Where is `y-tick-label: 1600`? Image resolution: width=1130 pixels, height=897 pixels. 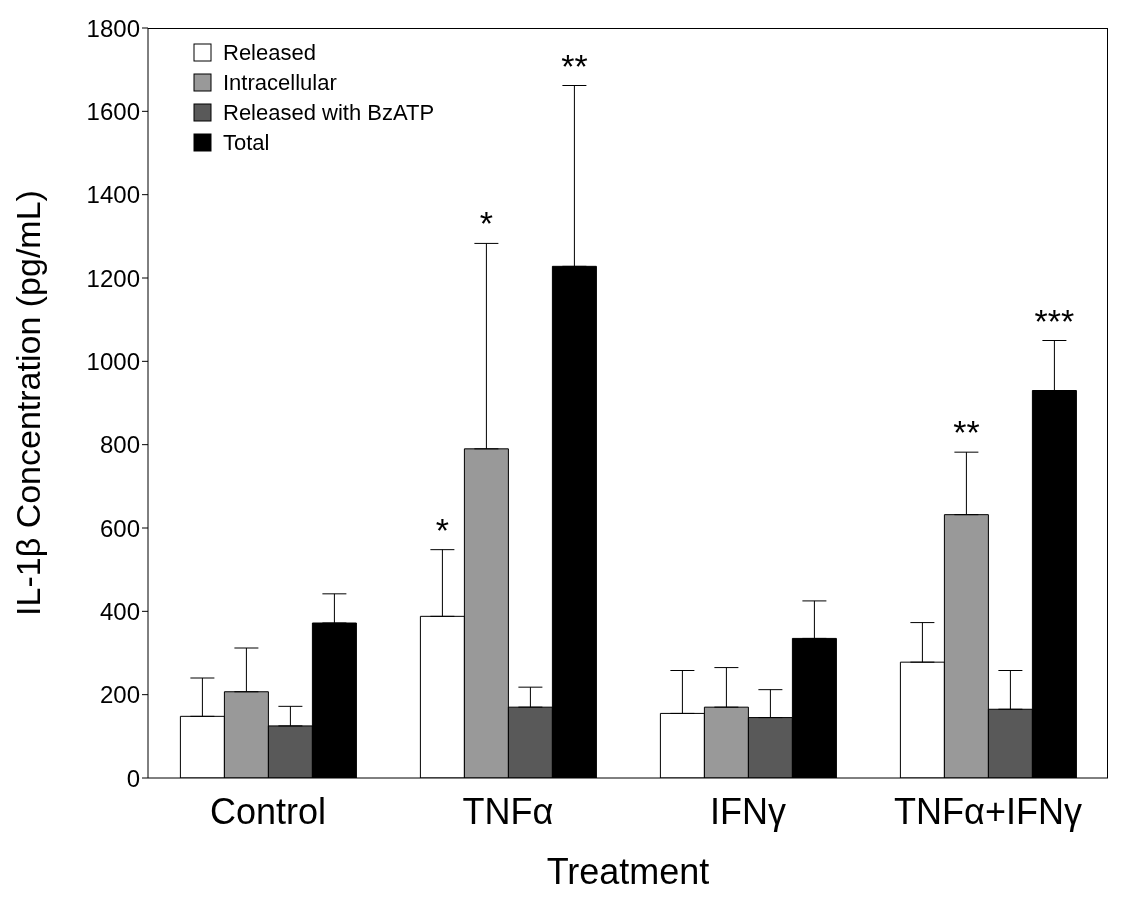
y-tick-label: 1600 is located at coordinates (113, 111).